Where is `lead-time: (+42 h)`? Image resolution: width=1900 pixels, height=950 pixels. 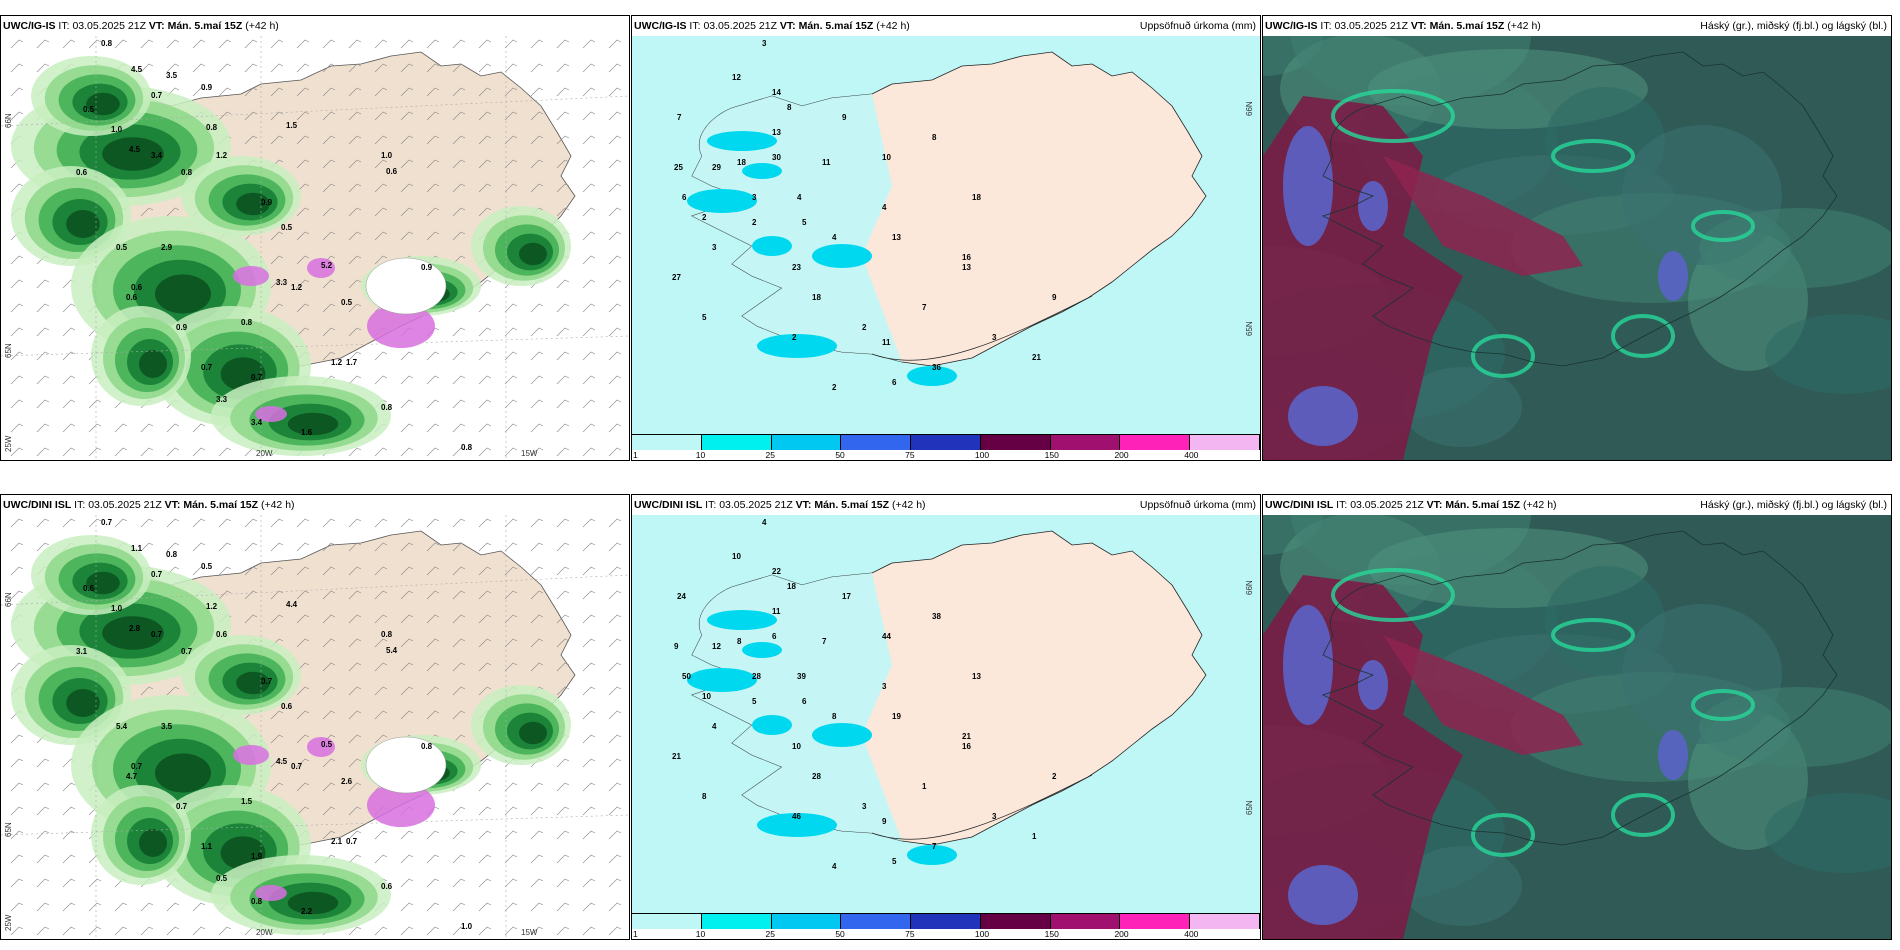
lead-time: (+42 h) is located at coordinates (277, 505).